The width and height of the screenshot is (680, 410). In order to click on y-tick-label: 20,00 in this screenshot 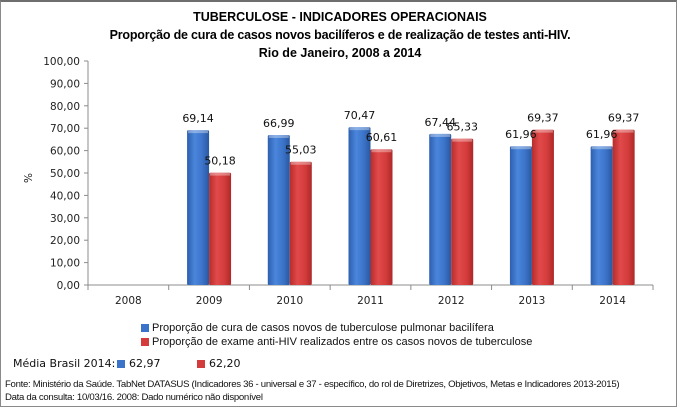, I will do `click(65, 241)`.